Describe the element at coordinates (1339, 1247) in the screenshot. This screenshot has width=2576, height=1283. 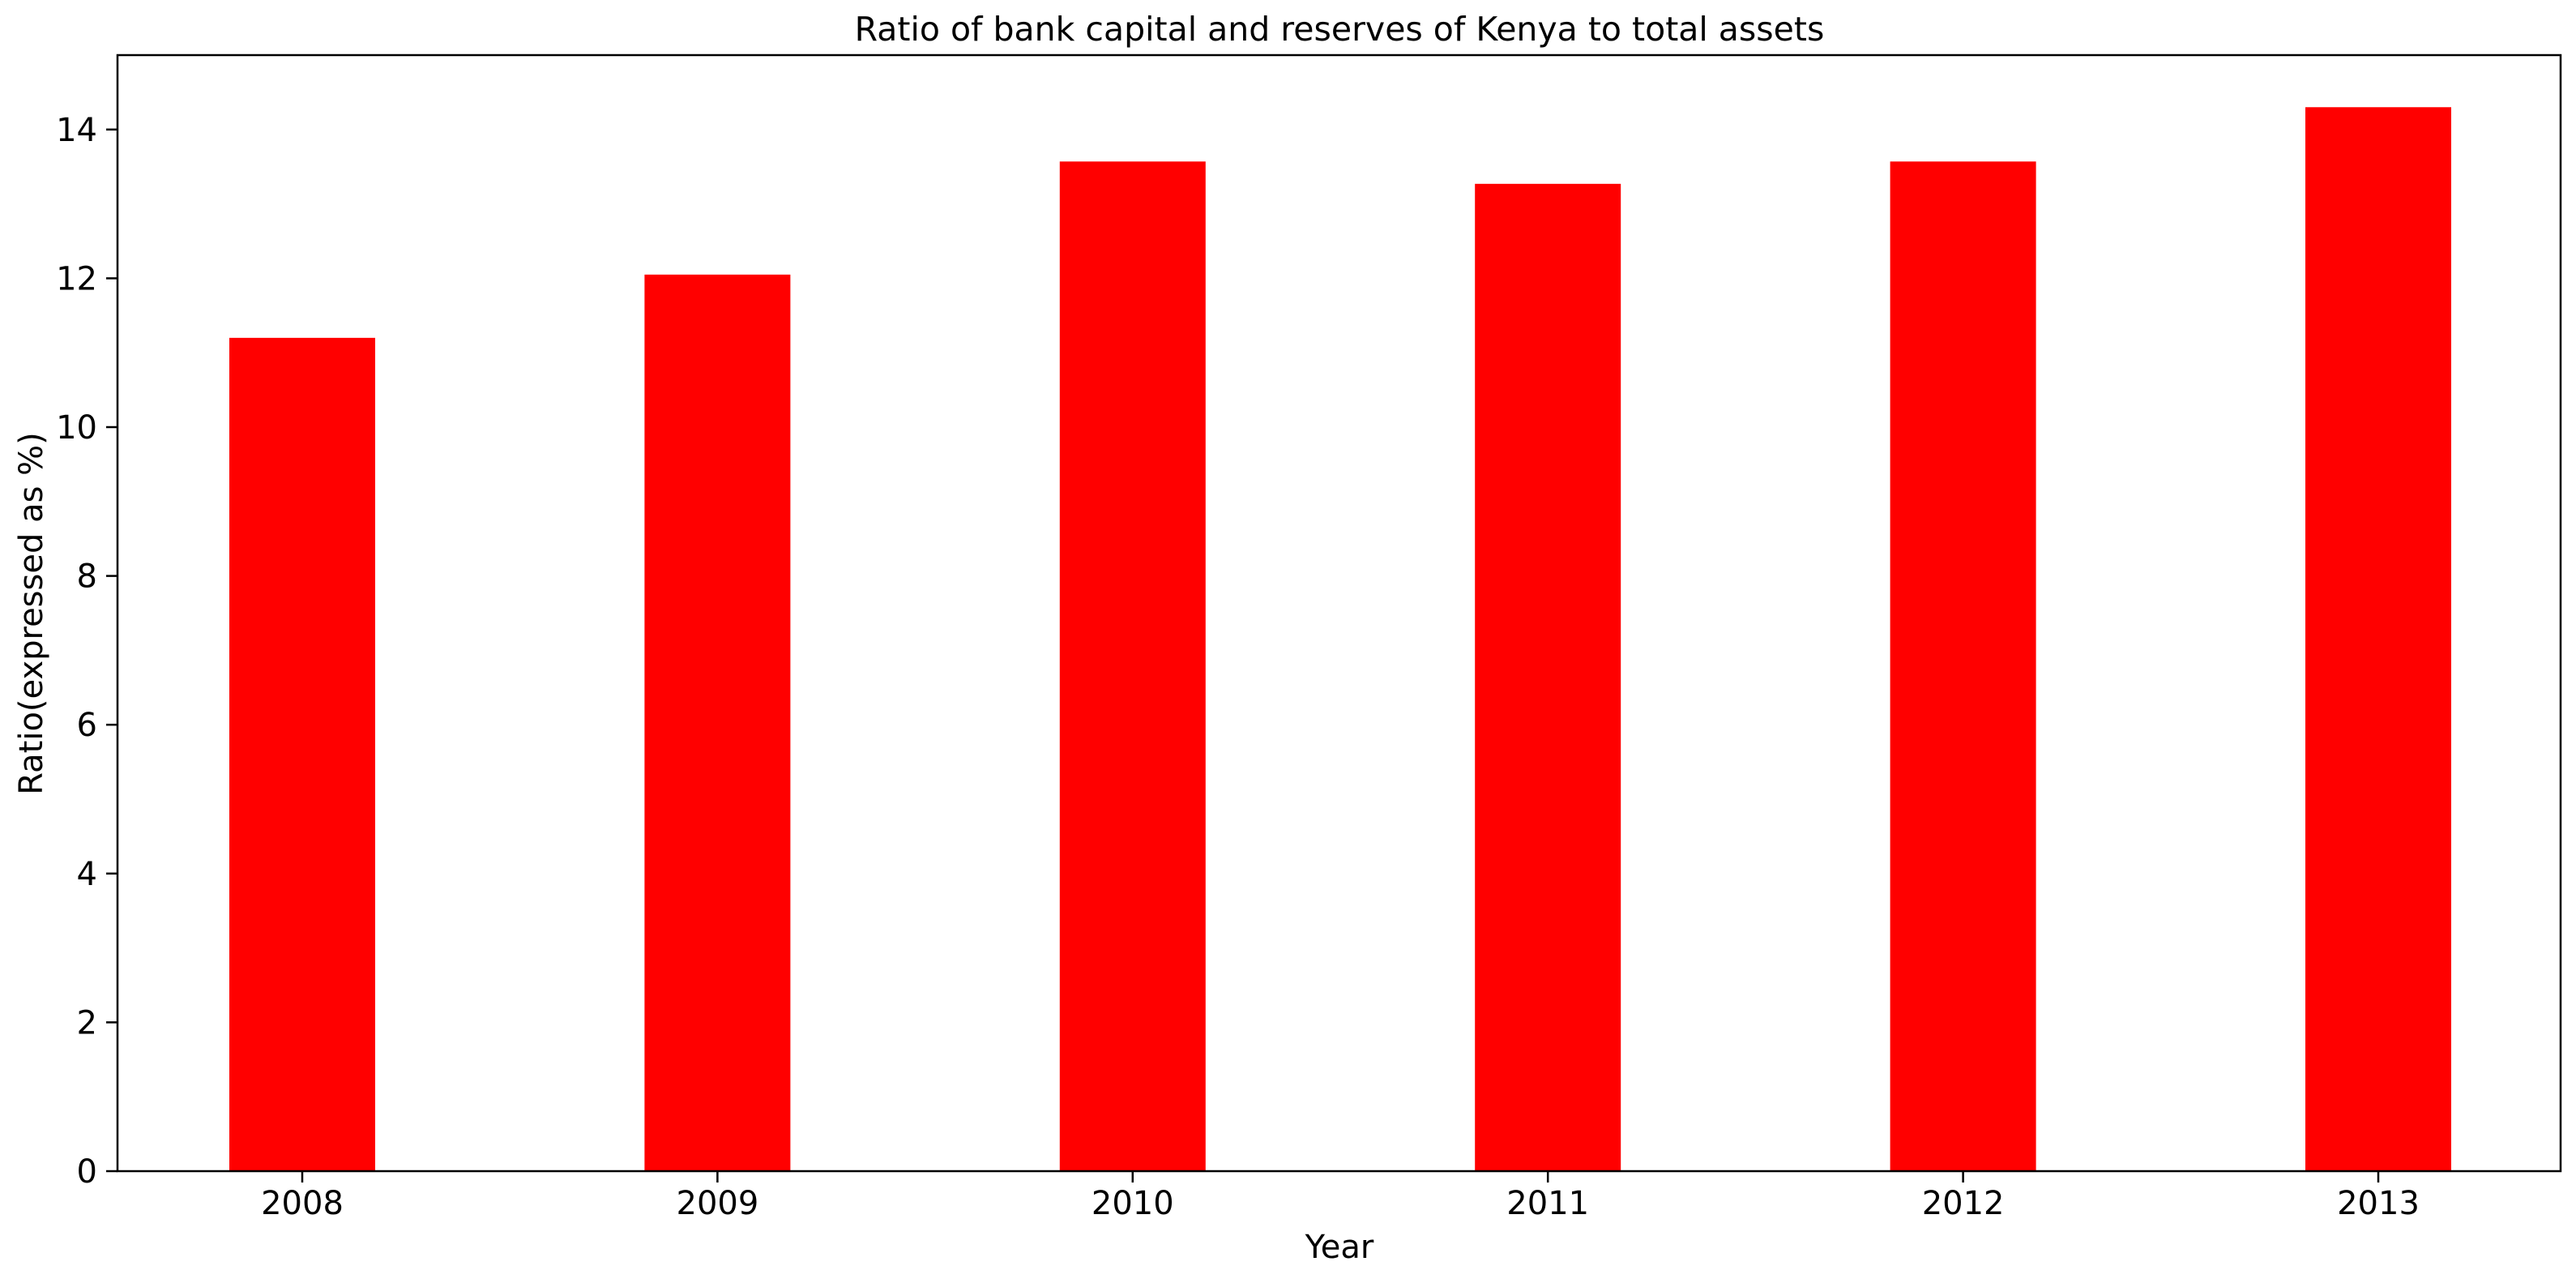
I see `x-axis-label: Year` at that location.